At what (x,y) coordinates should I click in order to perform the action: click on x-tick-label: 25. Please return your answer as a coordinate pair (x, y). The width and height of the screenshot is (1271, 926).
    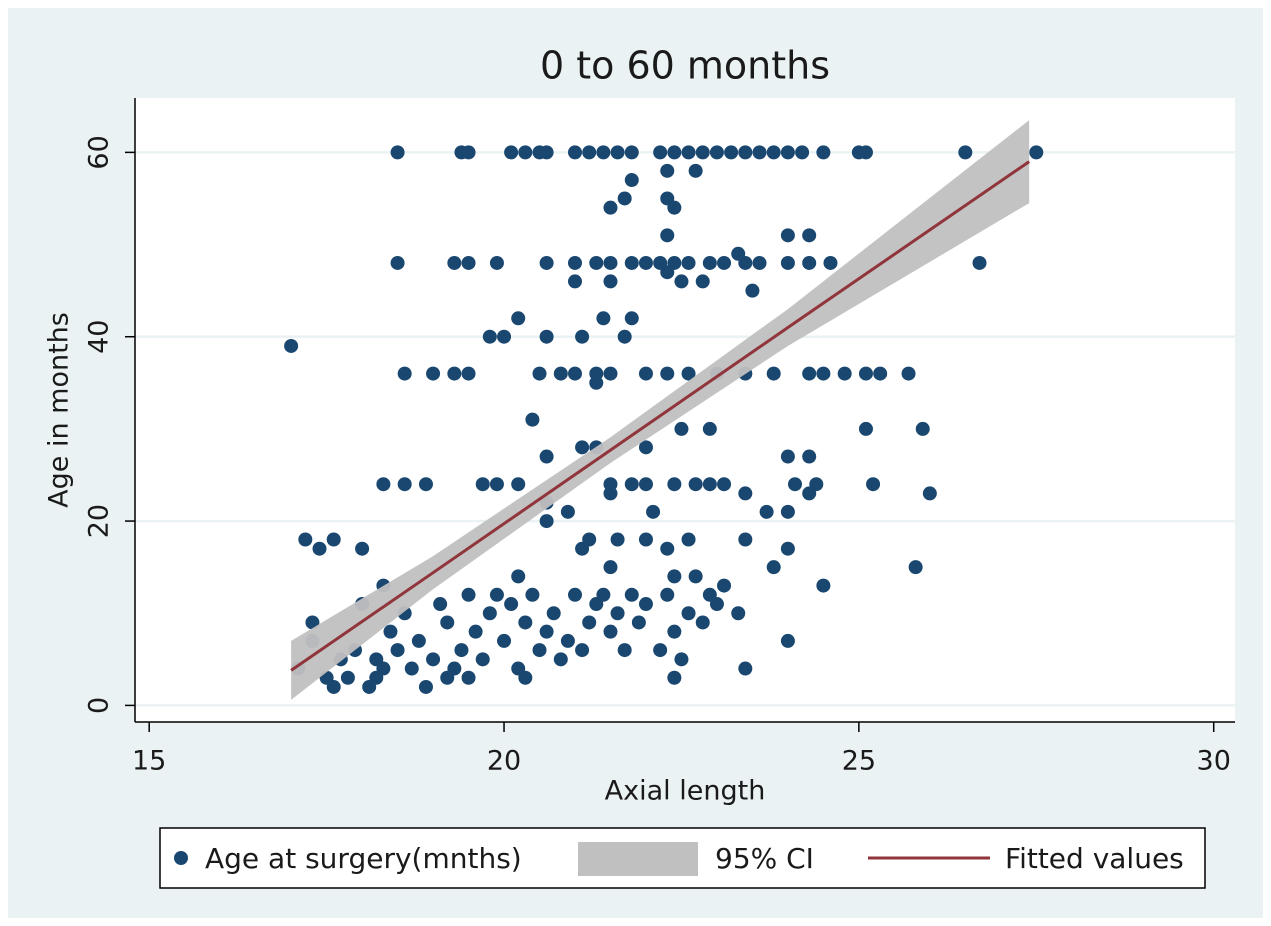
    Looking at the image, I should click on (859, 761).